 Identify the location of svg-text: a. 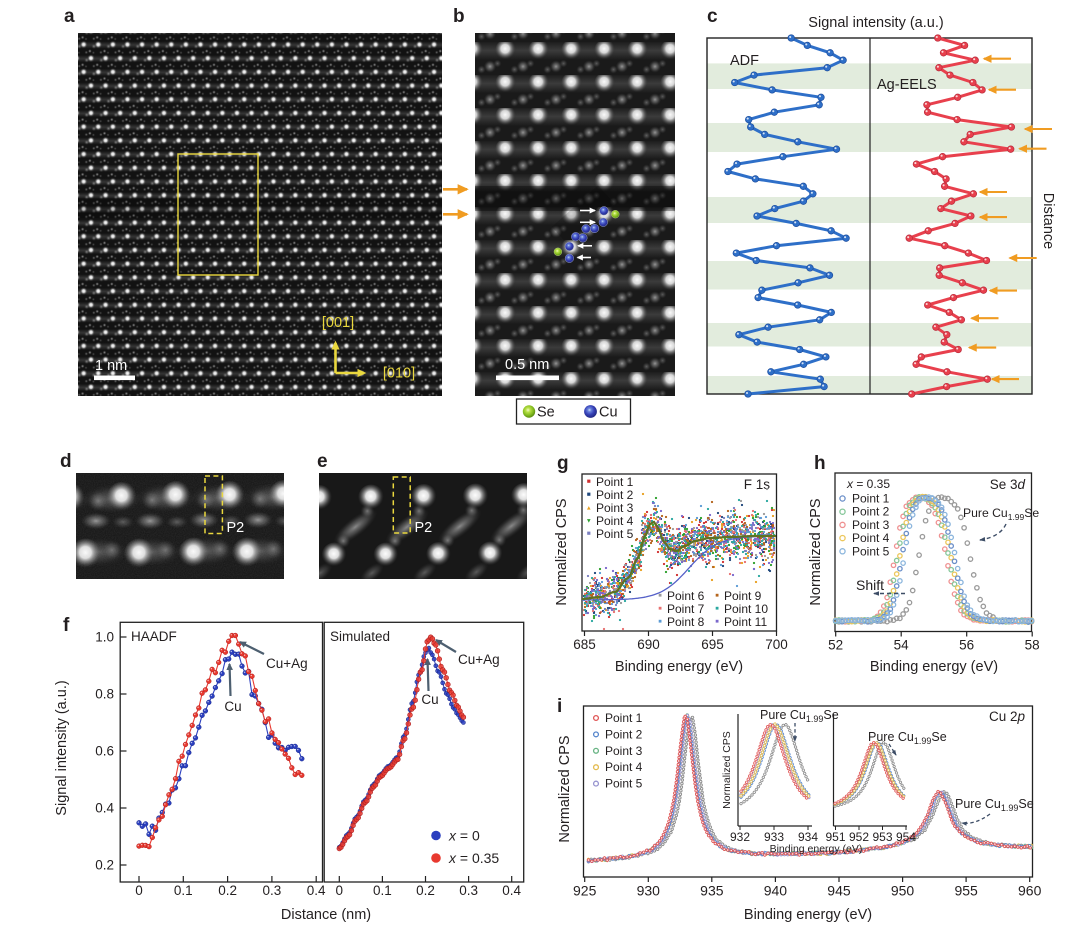
(69, 16).